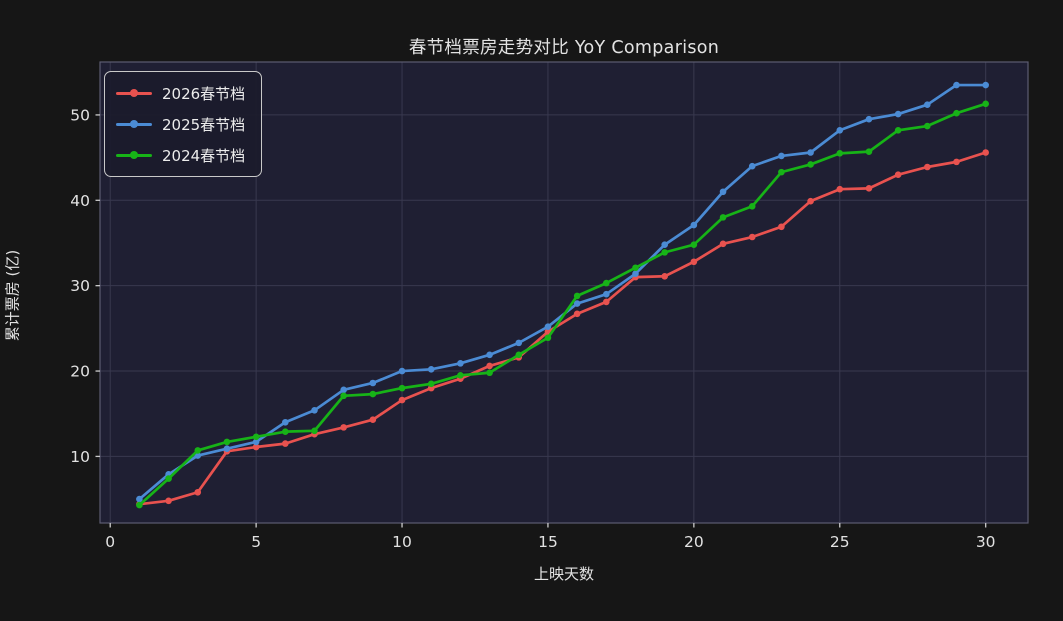  I want to click on x-tick-label: 5, so click(256, 542).